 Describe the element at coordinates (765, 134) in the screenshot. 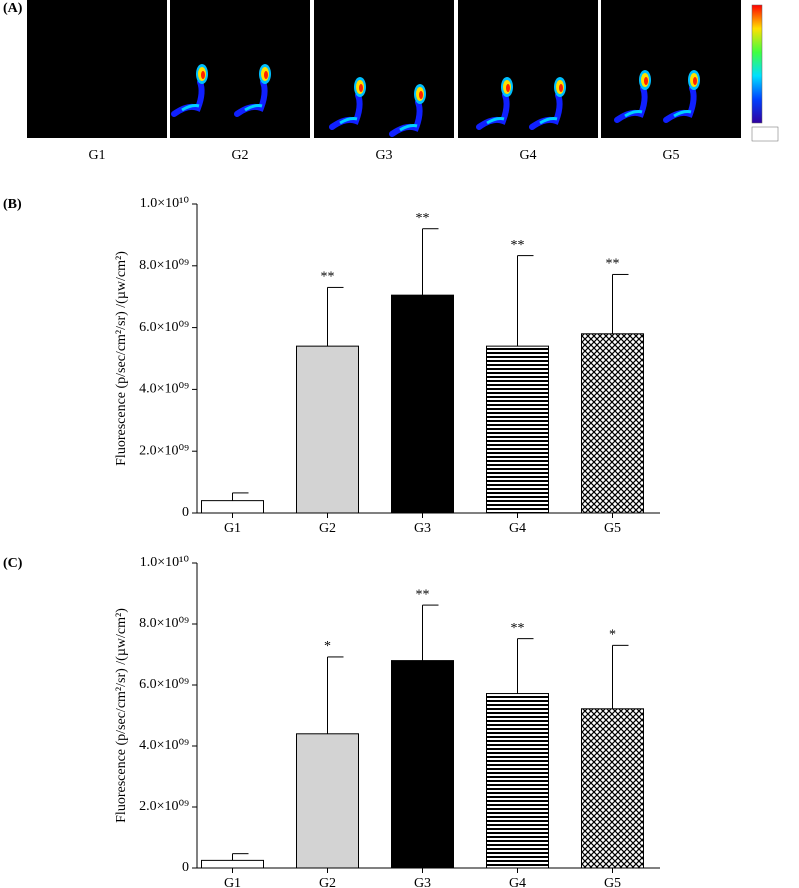

I see `colorbar-note` at that location.